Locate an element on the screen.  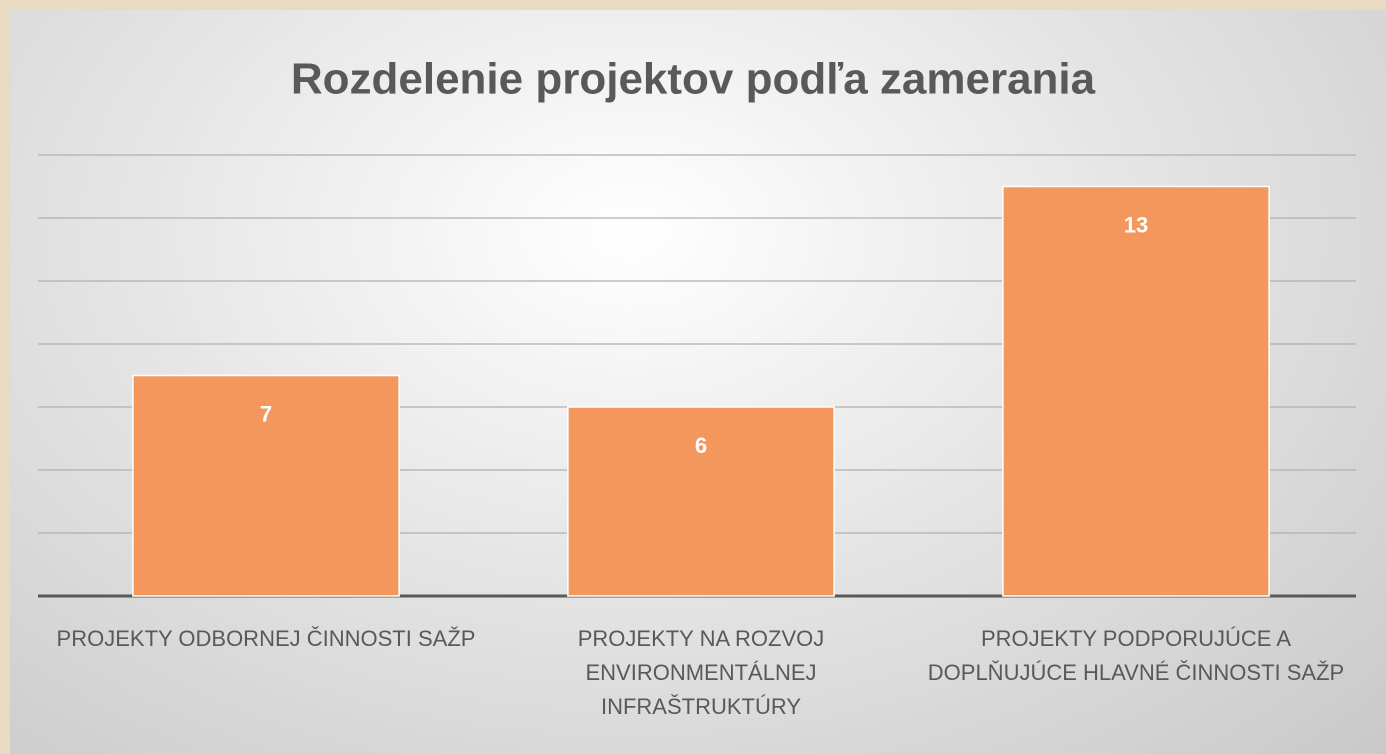
chart-title: Rozdelenie projektov podľa zamerania is located at coordinates (693, 79).